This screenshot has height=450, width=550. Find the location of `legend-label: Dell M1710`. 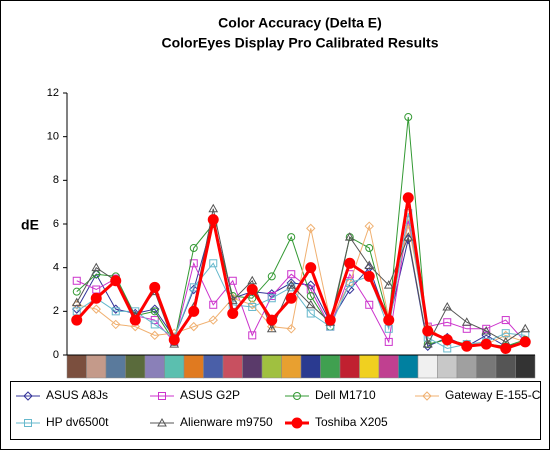

legend-label: Dell M1710 is located at coordinates (345, 395).